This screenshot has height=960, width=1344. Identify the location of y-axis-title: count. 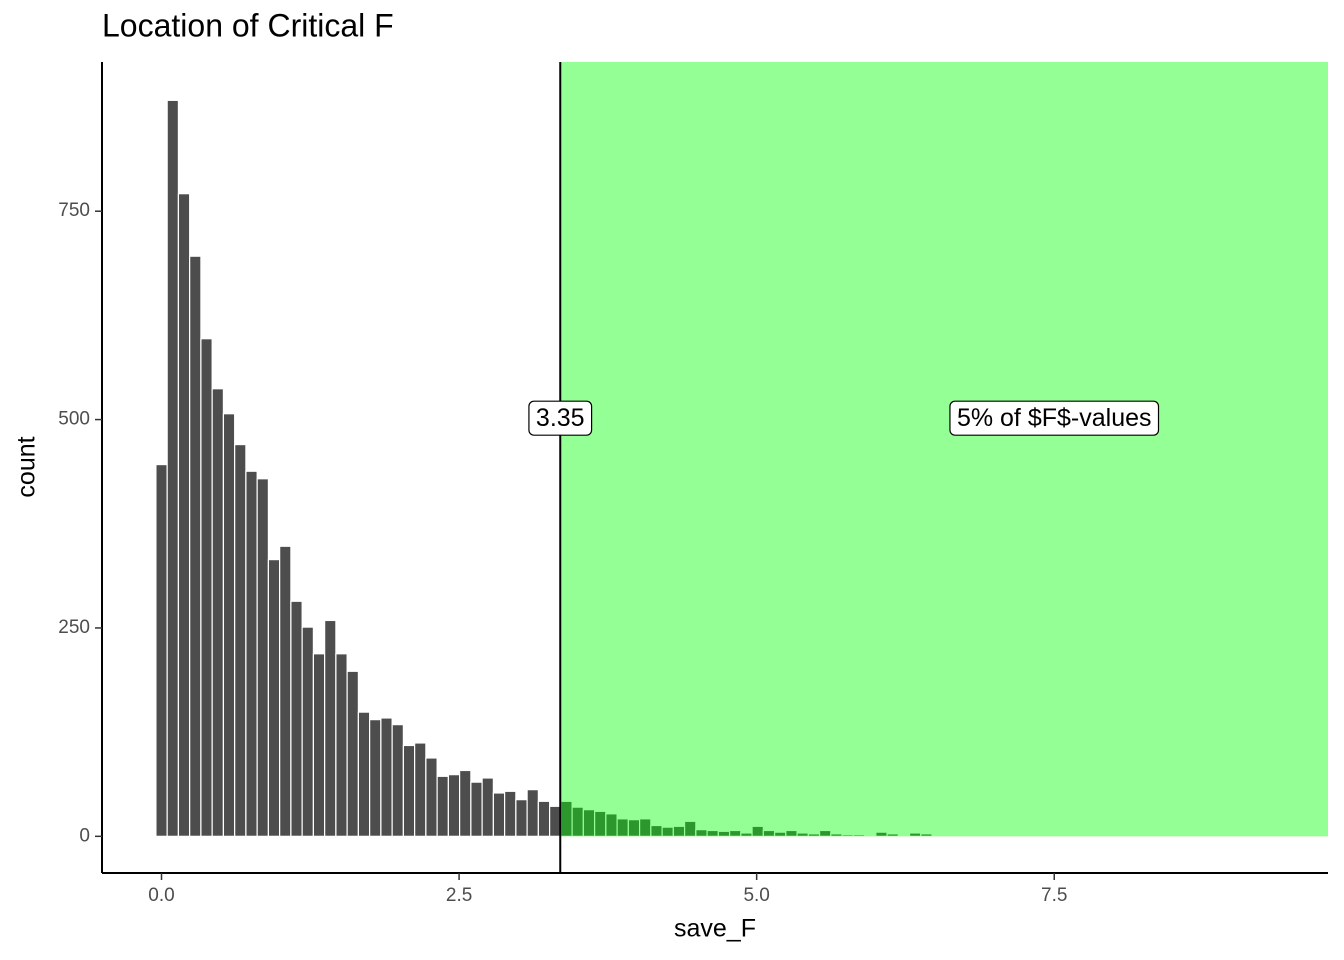
(27, 466).